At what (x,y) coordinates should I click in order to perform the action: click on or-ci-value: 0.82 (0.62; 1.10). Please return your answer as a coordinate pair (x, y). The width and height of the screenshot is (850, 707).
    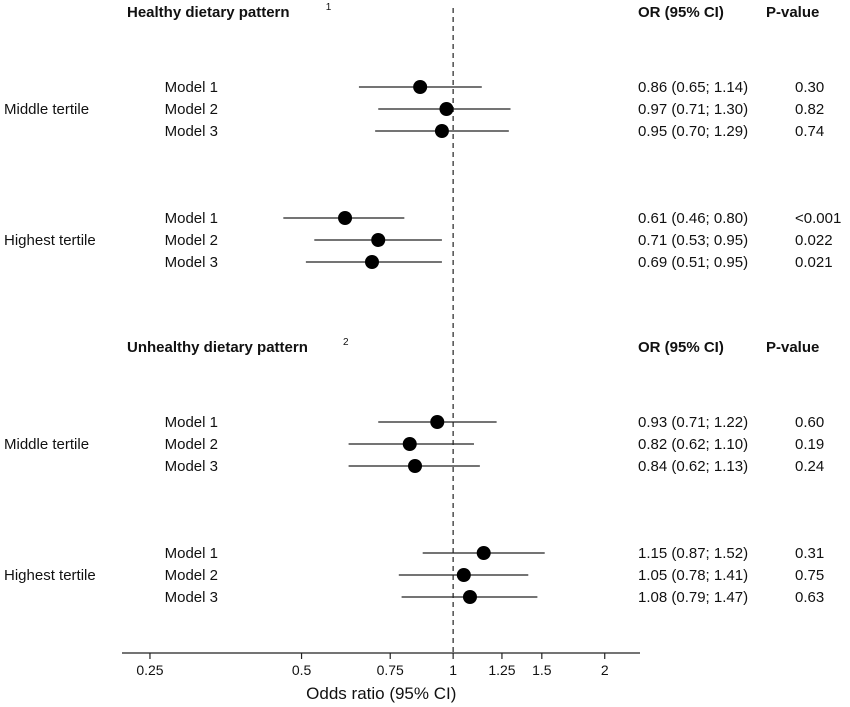
    Looking at the image, I should click on (693, 444).